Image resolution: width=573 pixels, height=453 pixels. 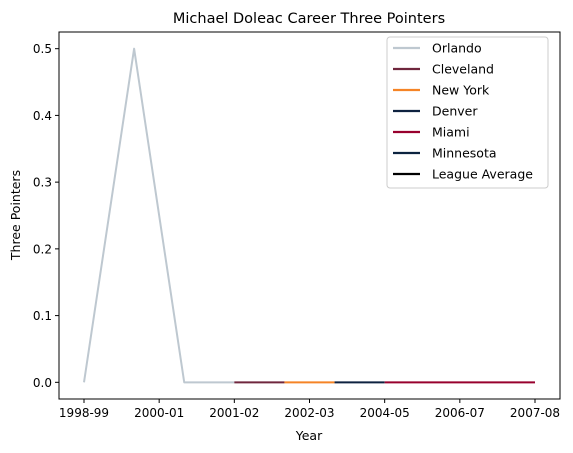 What do you see at coordinates (42, 183) in the screenshot?
I see `y-tick-label: 0.3` at bounding box center [42, 183].